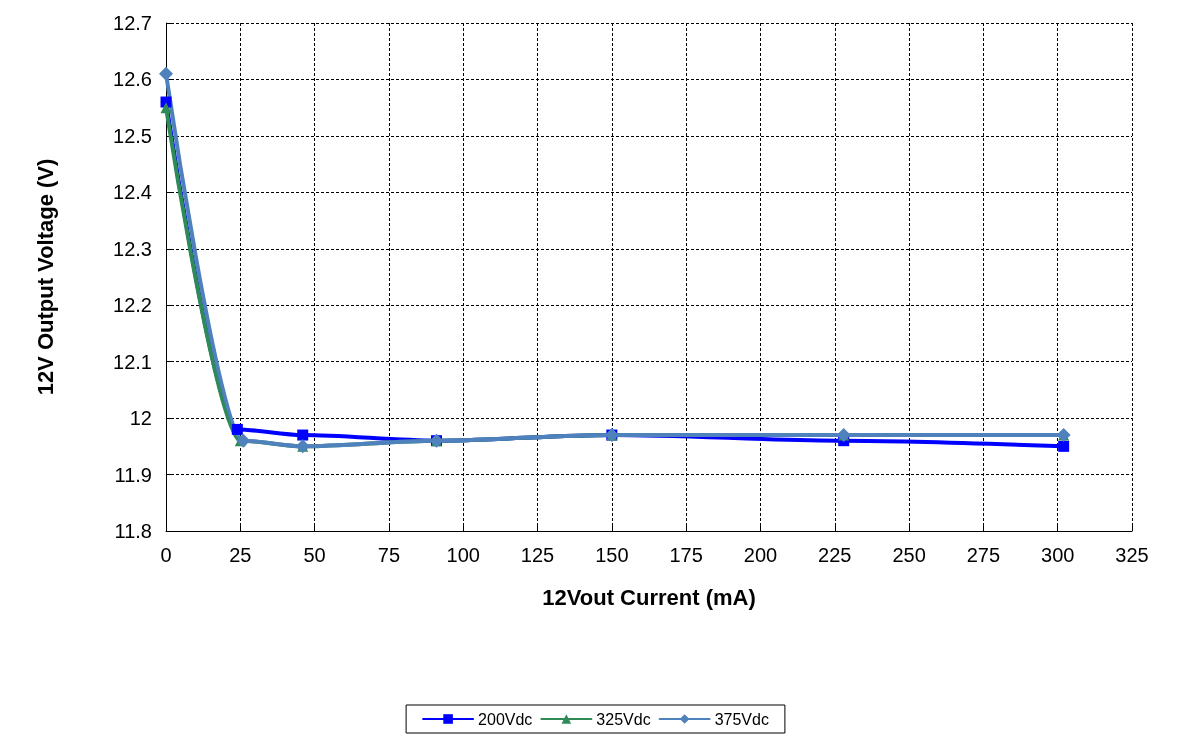  What do you see at coordinates (835, 555) in the screenshot?
I see `x-tick-label: 225` at bounding box center [835, 555].